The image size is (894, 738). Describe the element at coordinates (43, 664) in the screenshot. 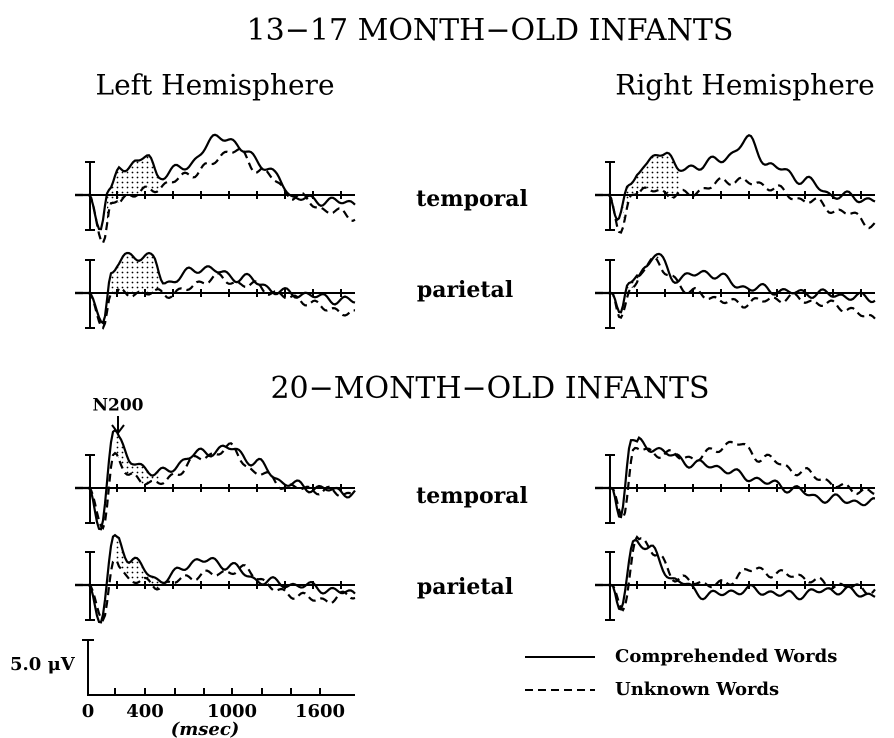

I see `scale-amplitude: 5.0 μV` at that location.